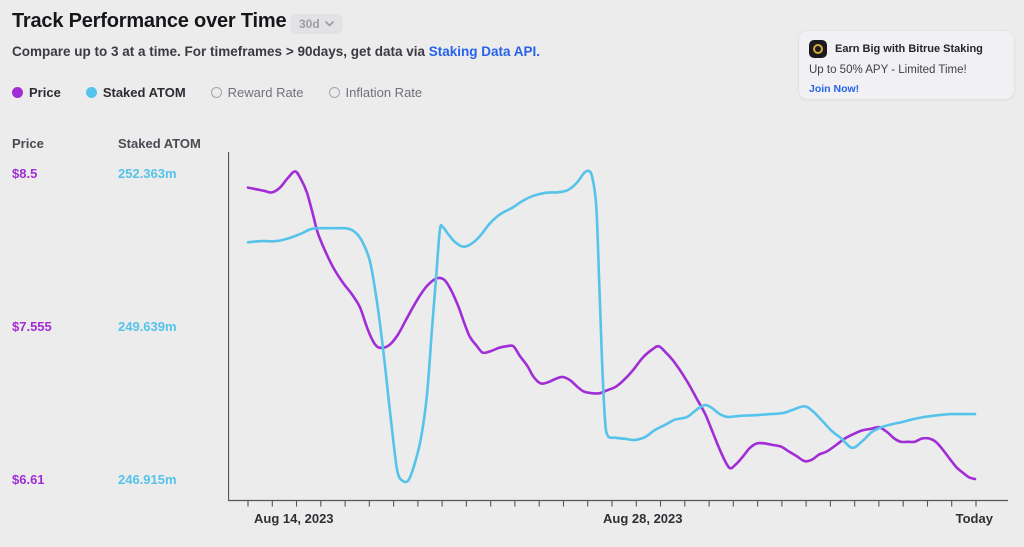  What do you see at coordinates (612, 503) in the screenshot?
I see `x-axis-ticks` at bounding box center [612, 503].